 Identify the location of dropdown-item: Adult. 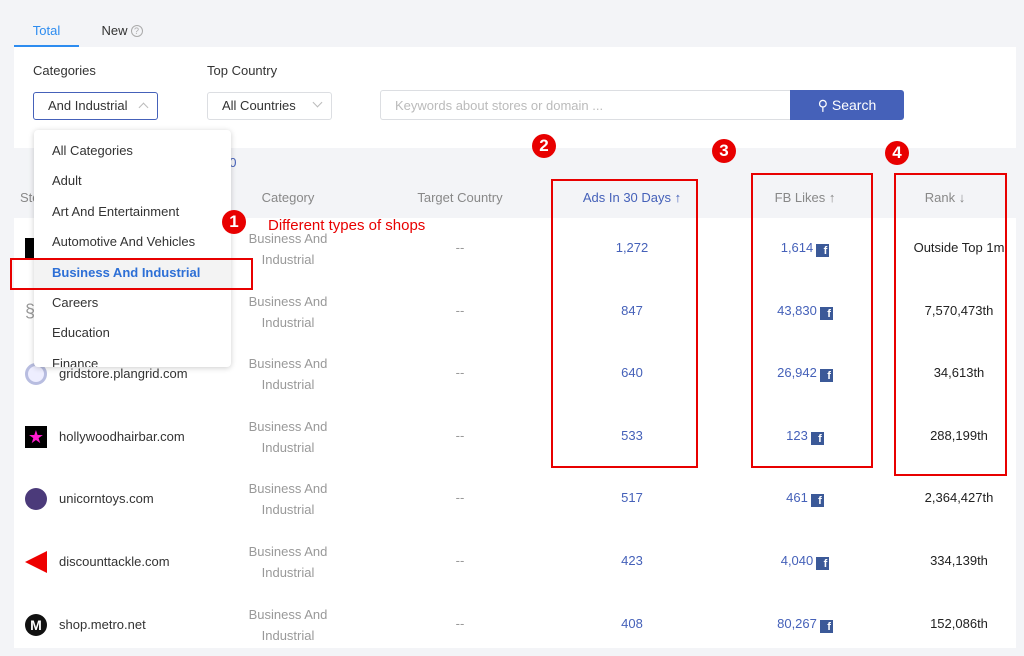
(67, 181).